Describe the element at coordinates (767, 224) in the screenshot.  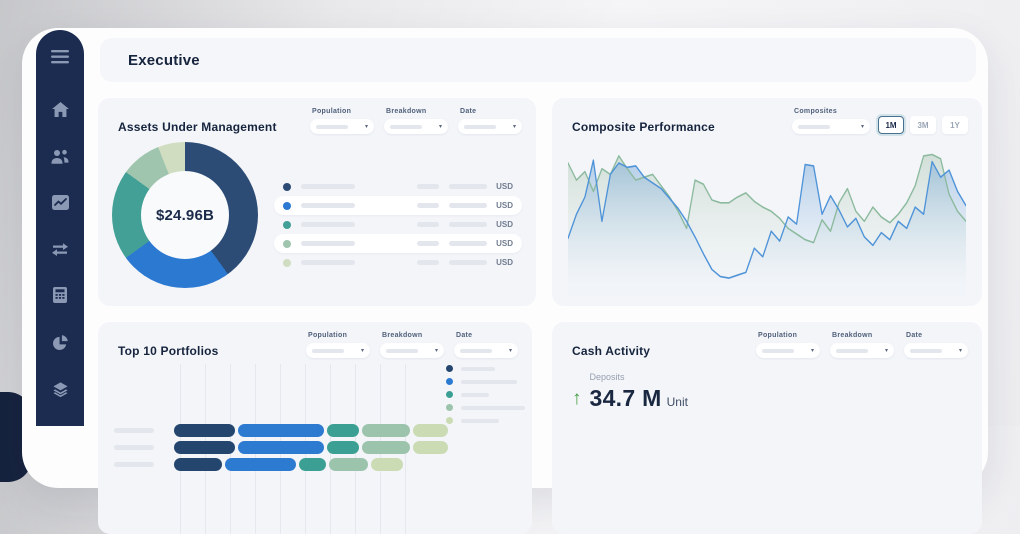
I see `composite-performance-chart` at that location.